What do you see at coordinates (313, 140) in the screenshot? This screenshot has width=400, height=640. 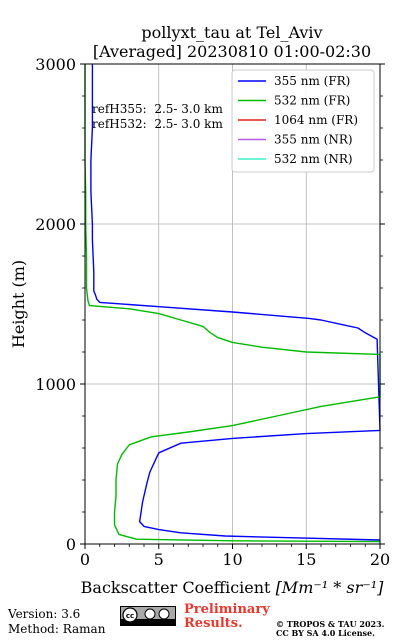 I see `legend-label: 355 nm (NR)` at bounding box center [313, 140].